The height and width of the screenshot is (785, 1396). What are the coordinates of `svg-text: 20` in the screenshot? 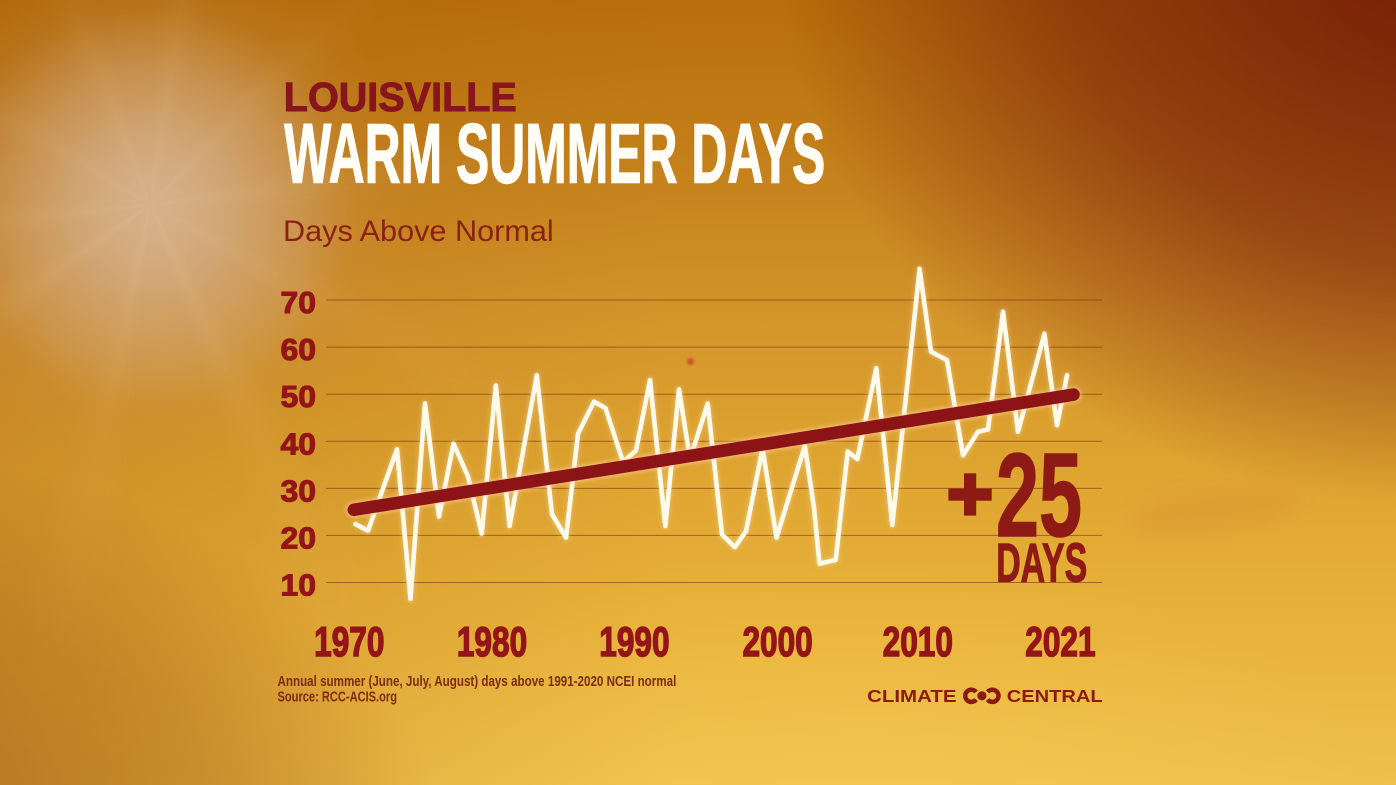 It's located at (299, 538).